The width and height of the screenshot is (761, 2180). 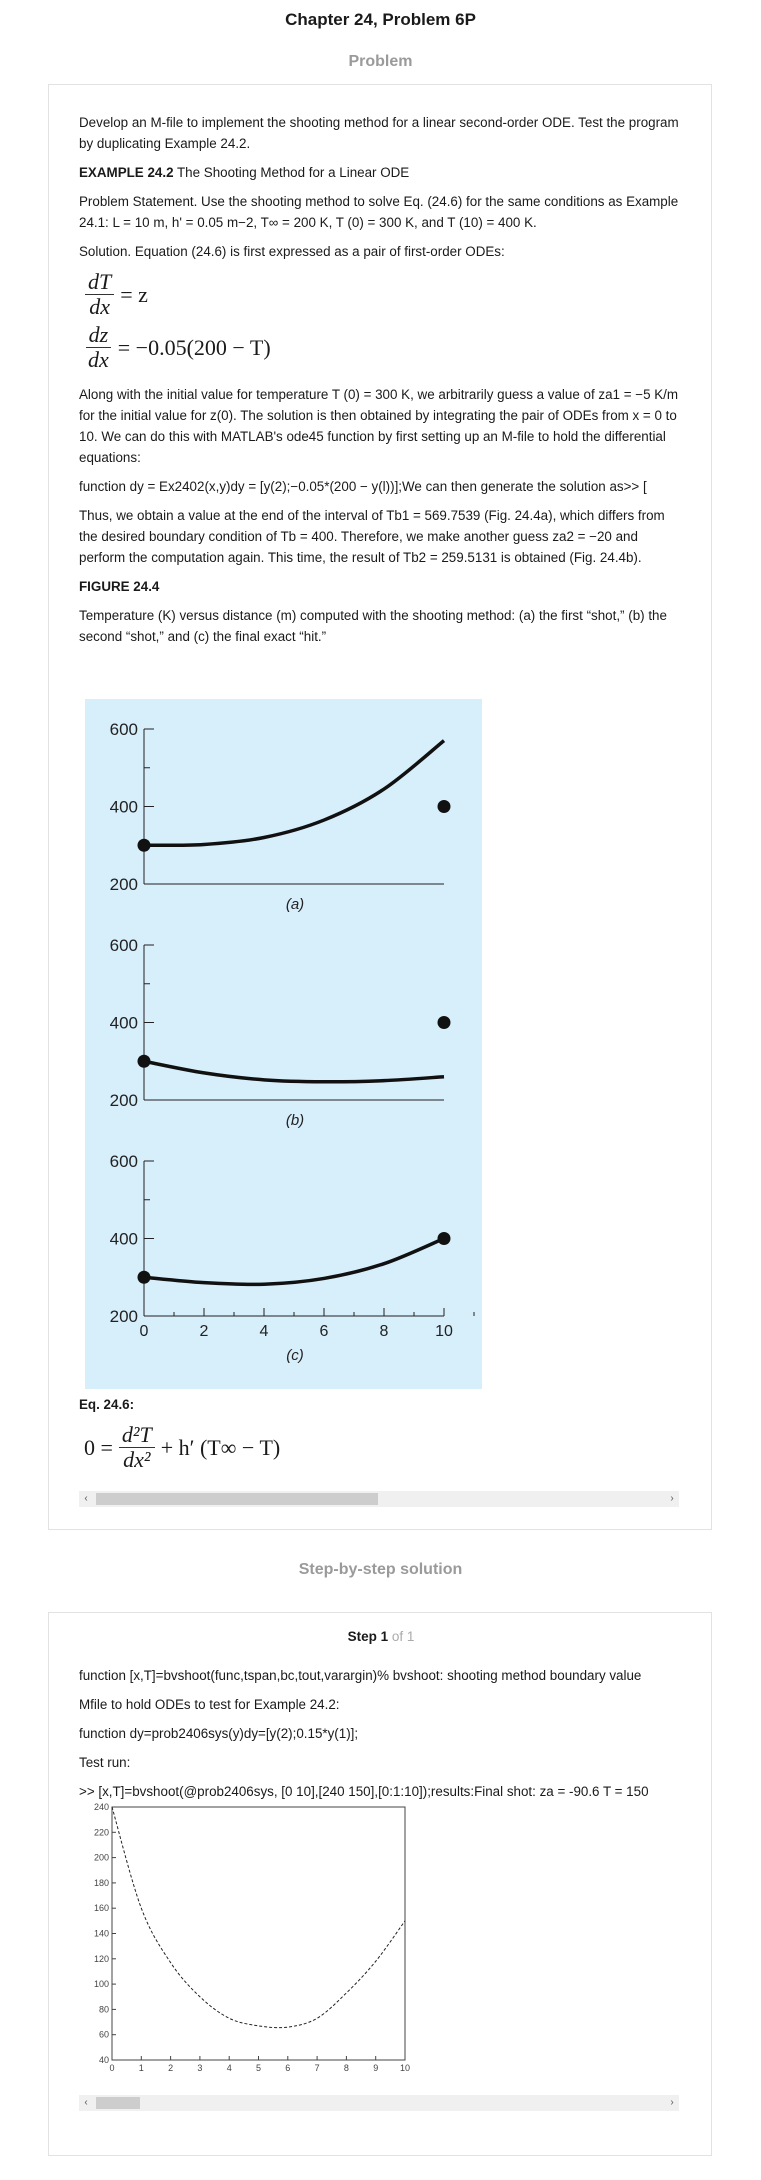 What do you see at coordinates (101, 1807) in the screenshot?
I see `y-tick-label: 240` at bounding box center [101, 1807].